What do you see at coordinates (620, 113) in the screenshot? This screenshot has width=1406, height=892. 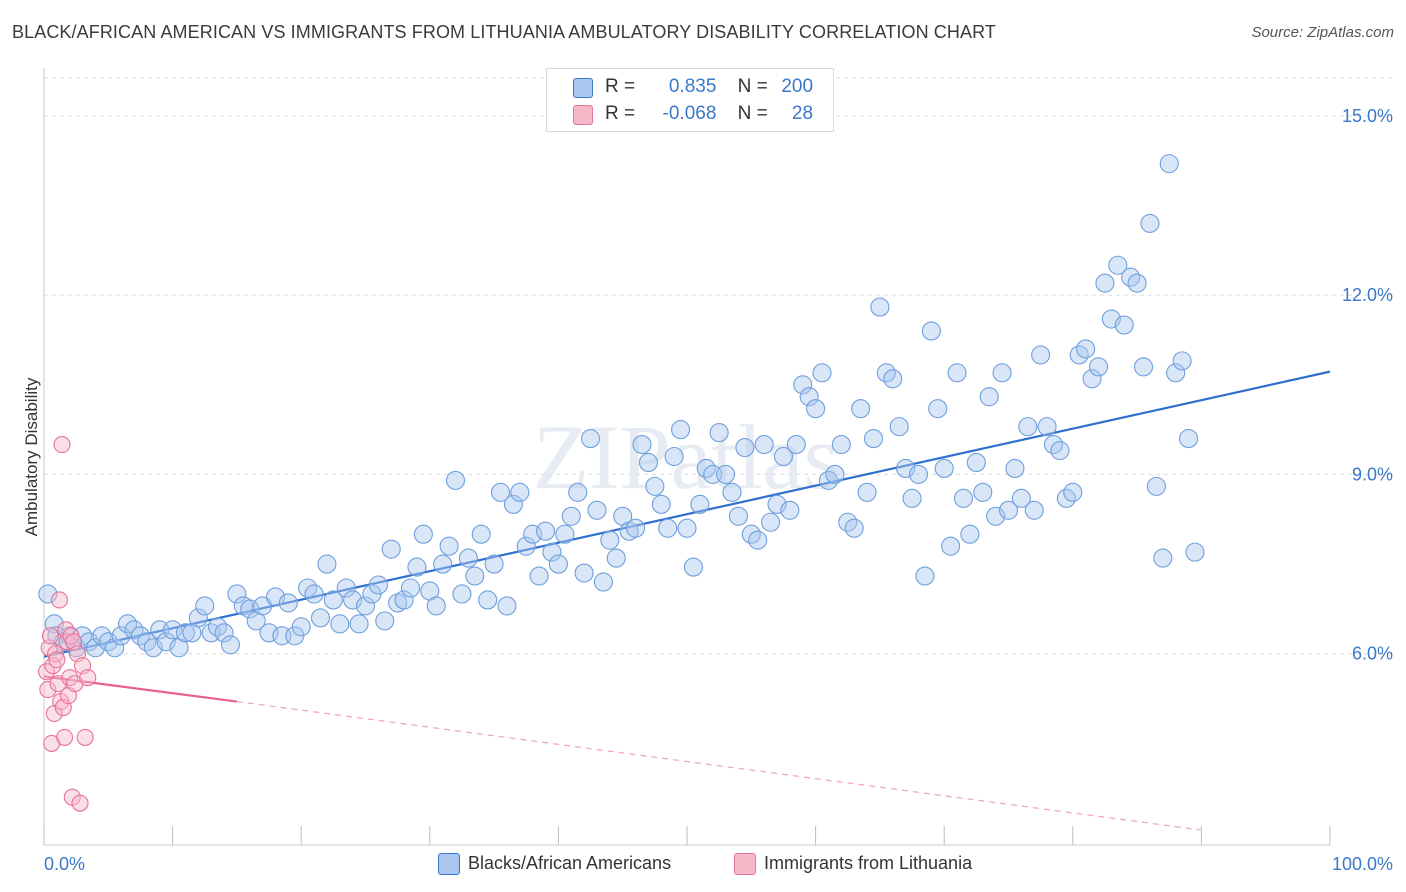 I see `legend-r-label: R =` at bounding box center [620, 113].